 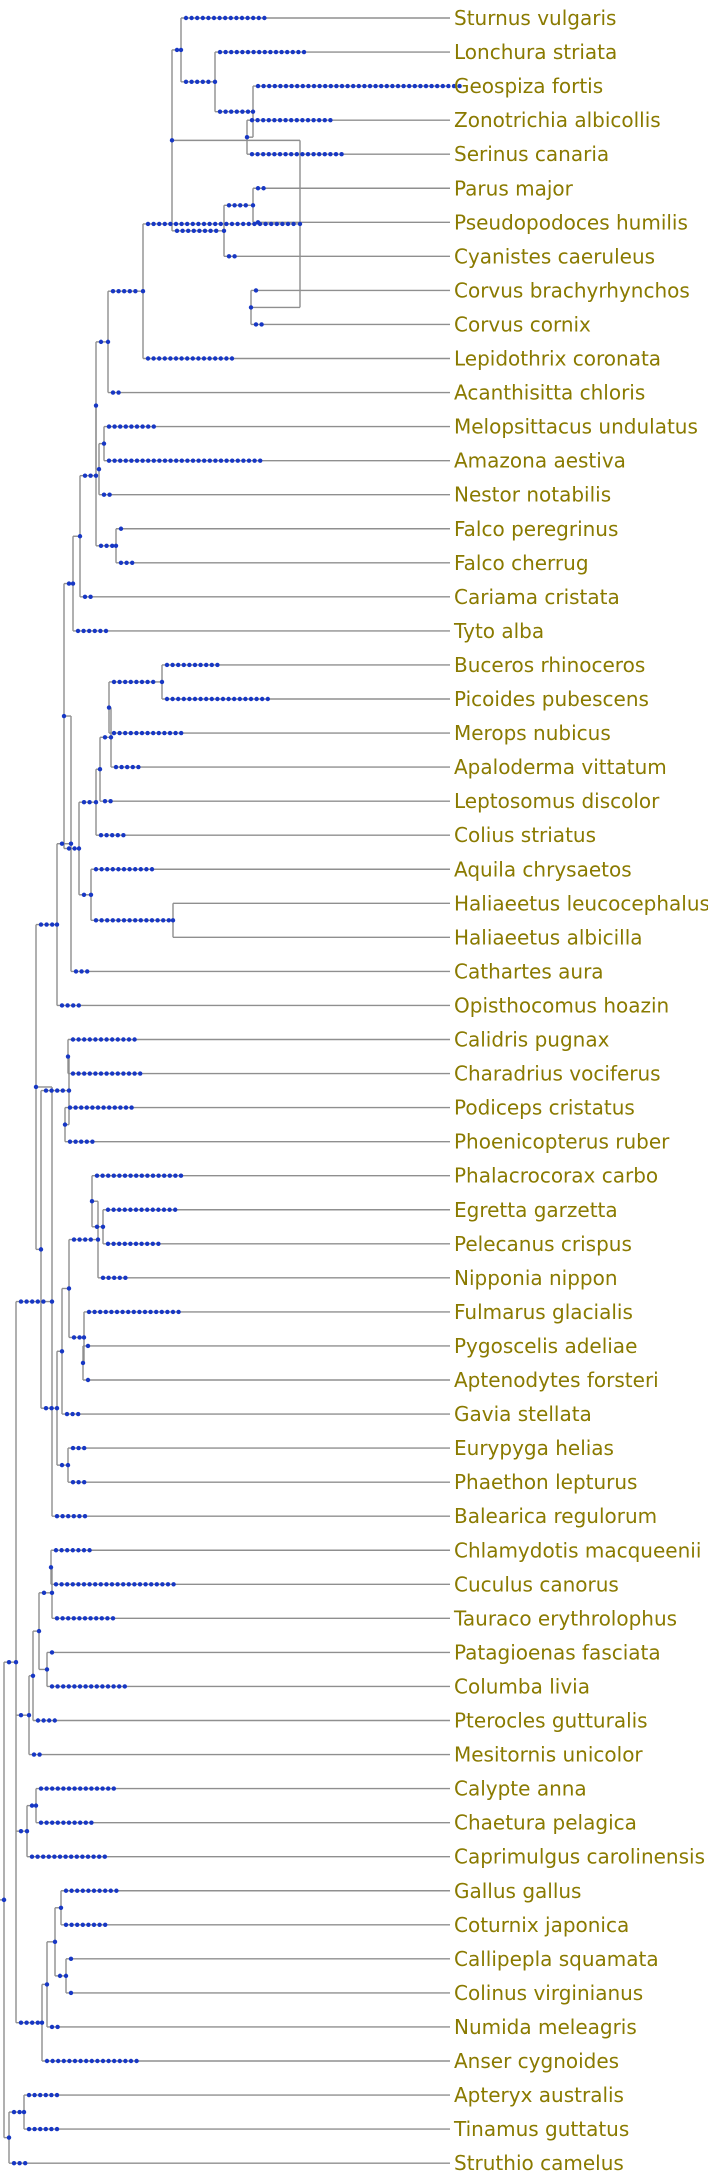 What do you see at coordinates (565, 1618) in the screenshot?
I see `tip-label: Tauraco erythrolophus` at bounding box center [565, 1618].